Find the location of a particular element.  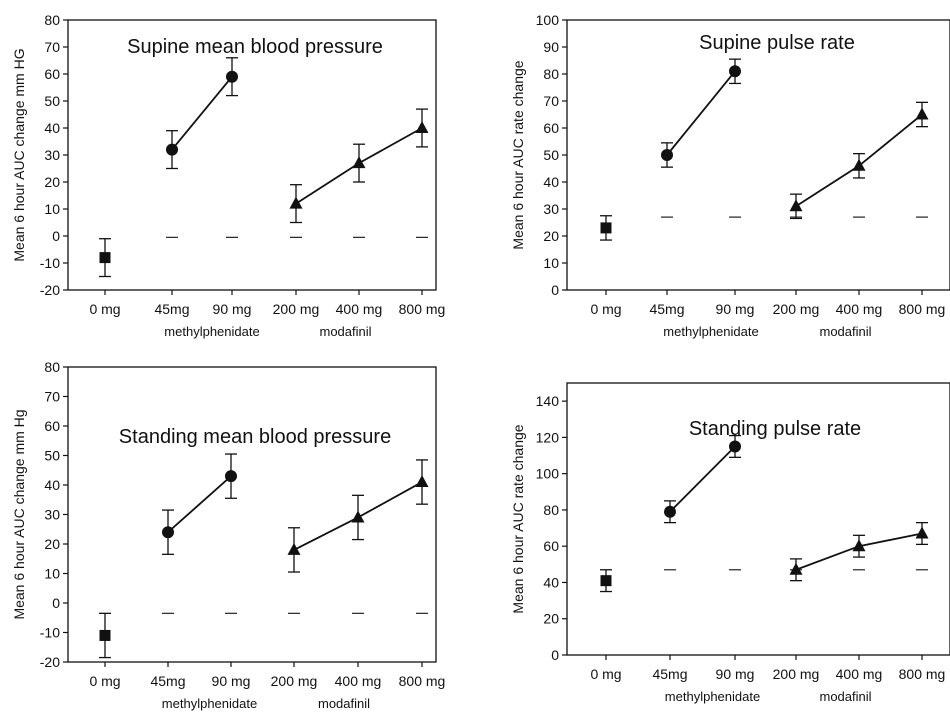

chart-title: Supine mean blood pressure is located at coordinates (255, 47).